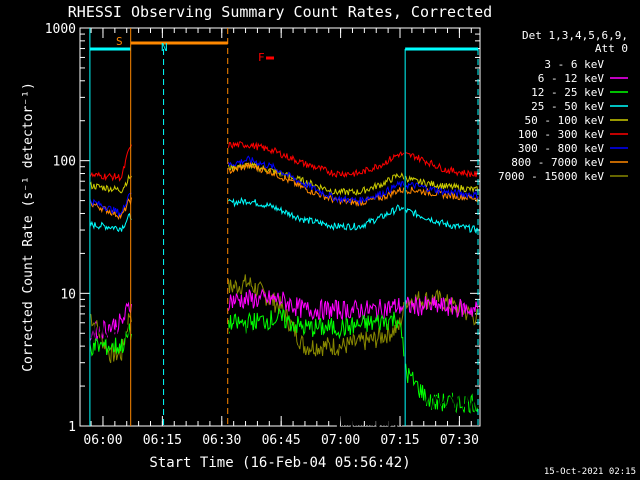  What do you see at coordinates (567, 92) in the screenshot?
I see `legend-label: 12 - 25 keV` at bounding box center [567, 92].